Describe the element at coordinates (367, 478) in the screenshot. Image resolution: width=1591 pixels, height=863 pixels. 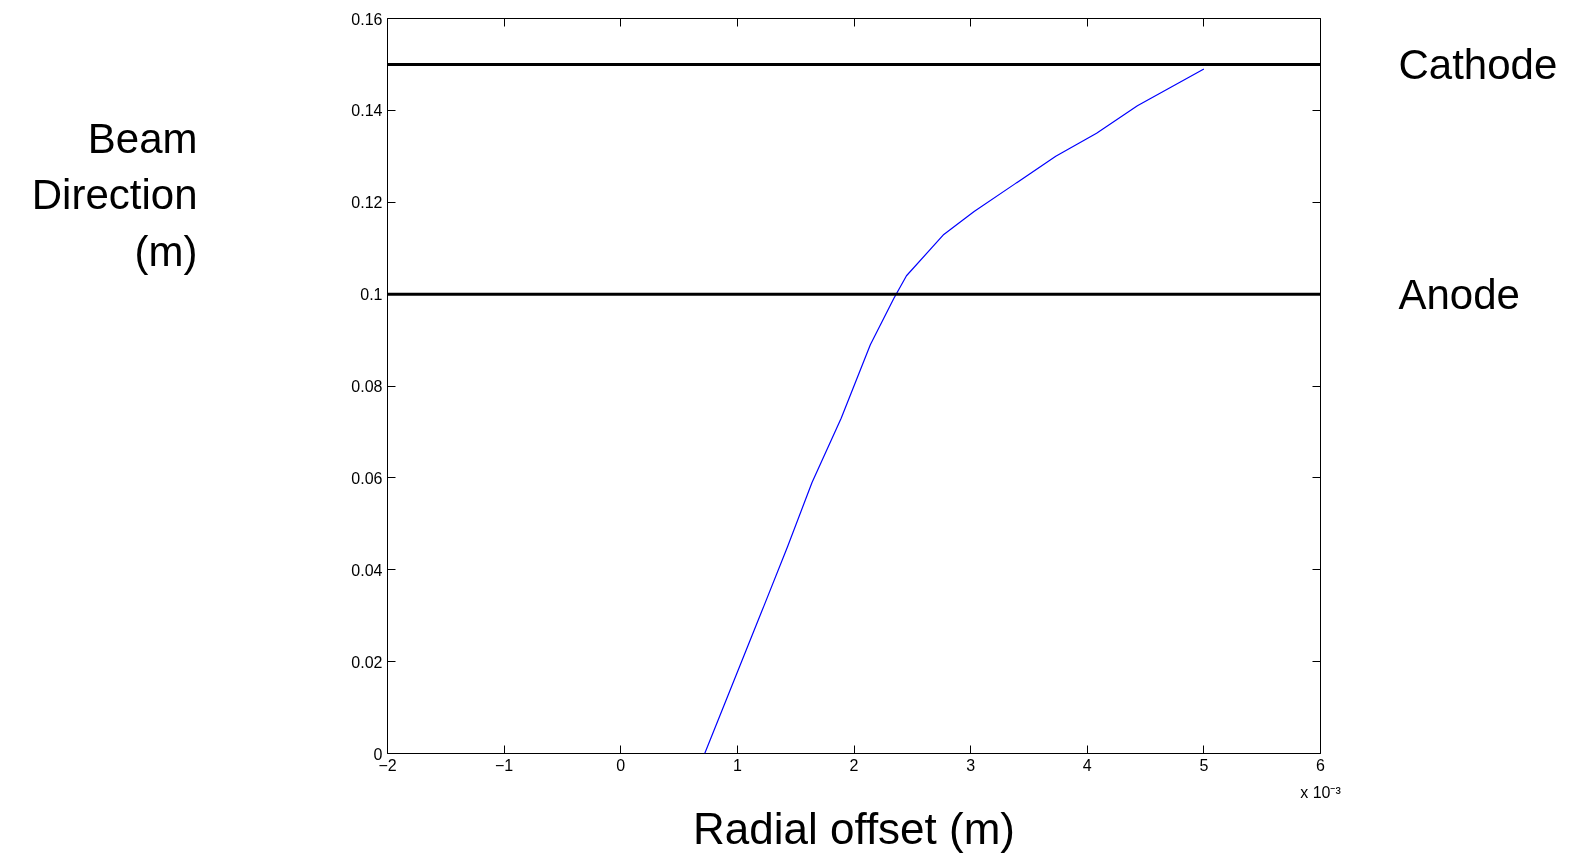
I see `y-tick-label: 0.06` at that location.